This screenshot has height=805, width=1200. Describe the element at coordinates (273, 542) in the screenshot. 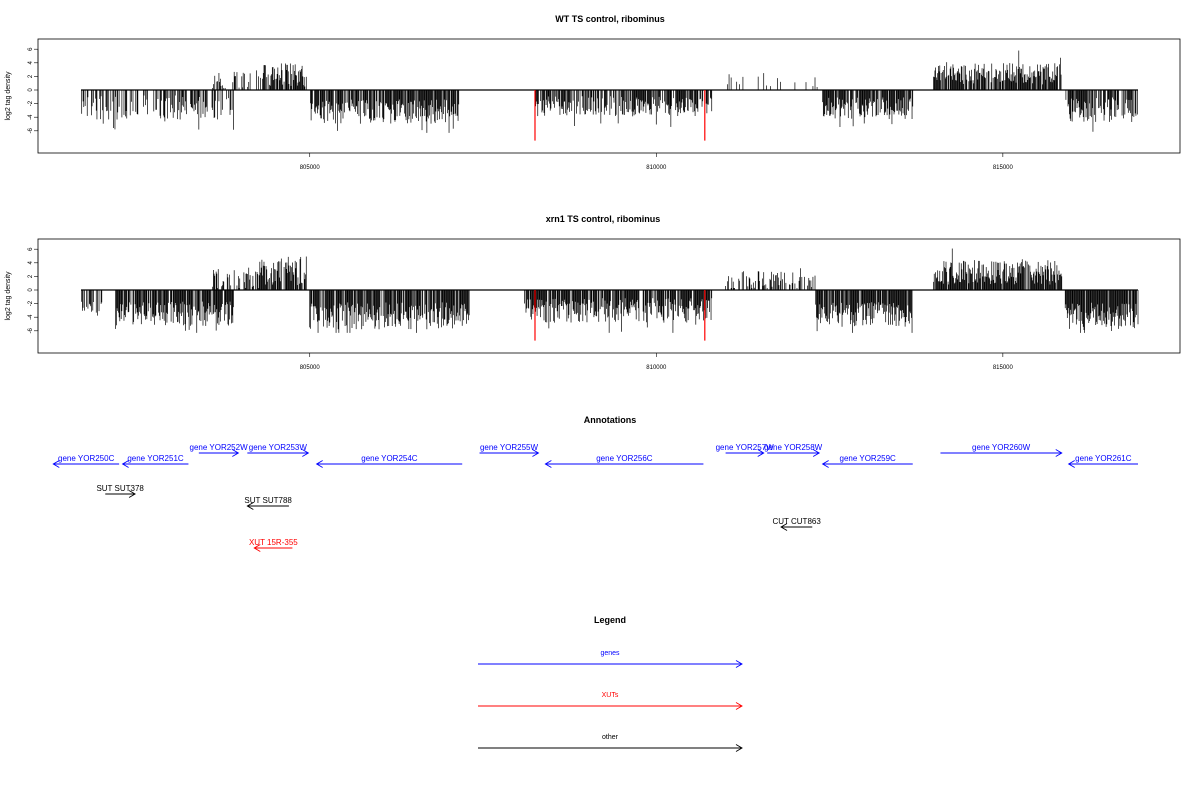

I see `annotation-label: XUT 15R-355` at that location.